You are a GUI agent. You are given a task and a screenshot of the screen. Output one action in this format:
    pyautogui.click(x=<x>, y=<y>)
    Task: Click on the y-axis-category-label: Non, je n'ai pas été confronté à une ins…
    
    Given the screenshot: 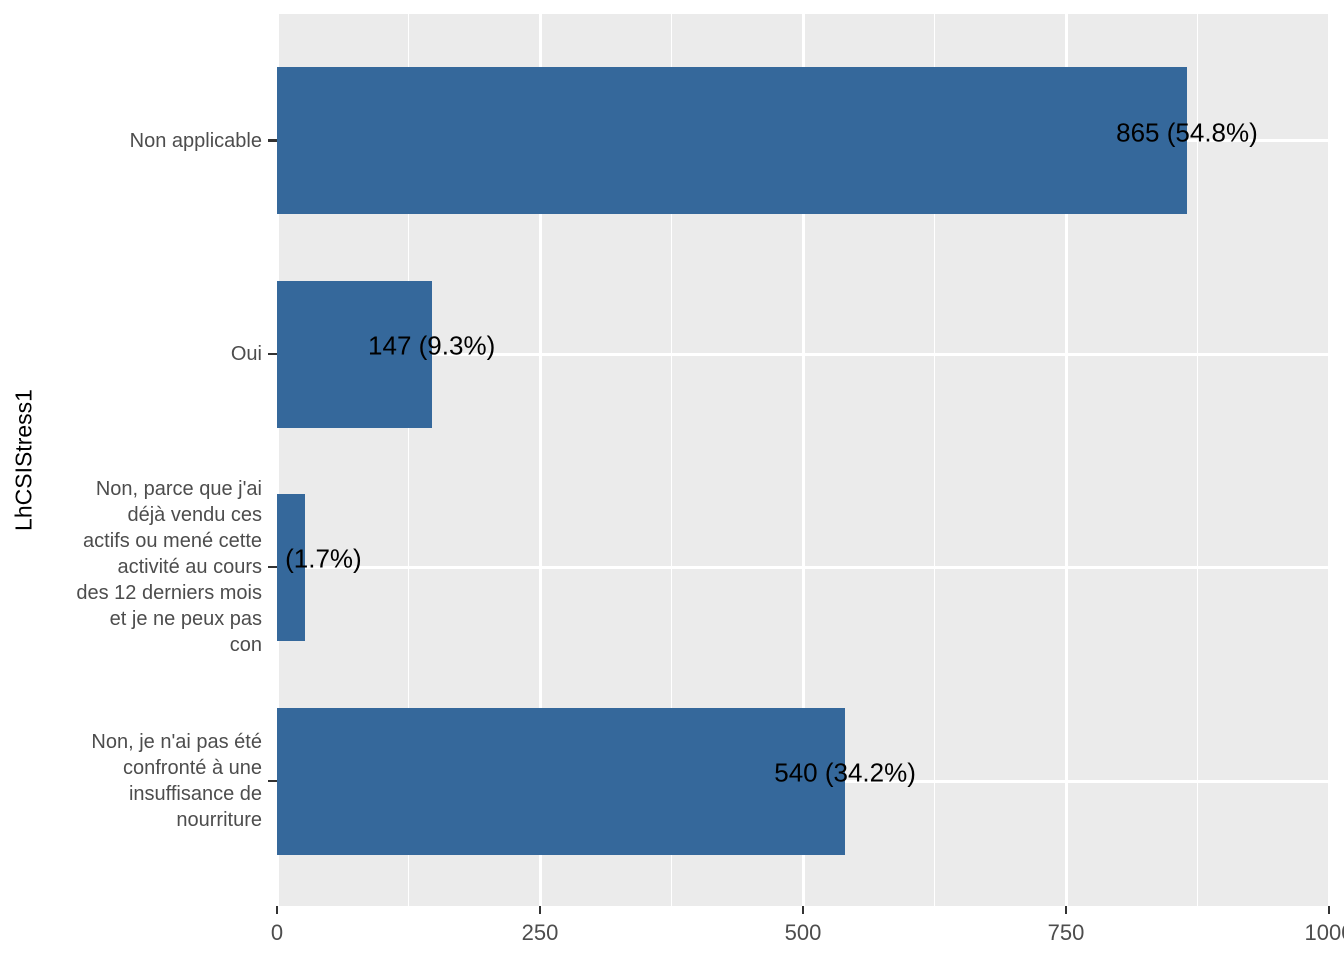 What is the action you would take?
    pyautogui.click(x=176, y=781)
    